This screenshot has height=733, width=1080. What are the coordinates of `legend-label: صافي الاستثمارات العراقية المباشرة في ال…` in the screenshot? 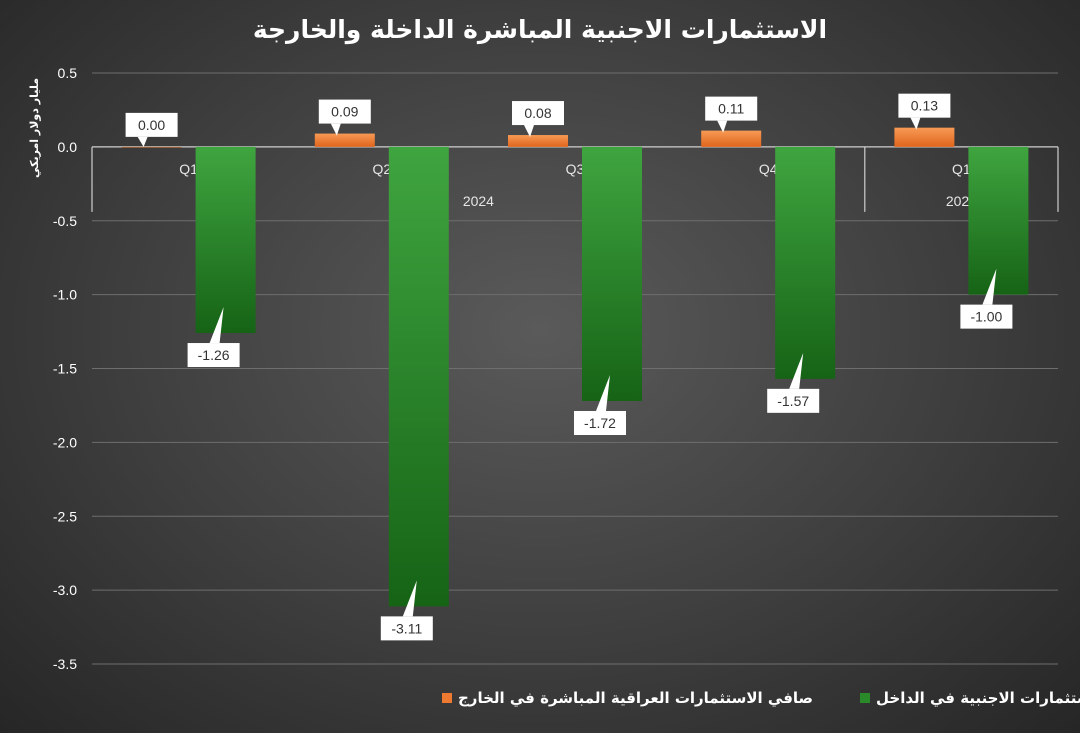 It's located at (635, 698).